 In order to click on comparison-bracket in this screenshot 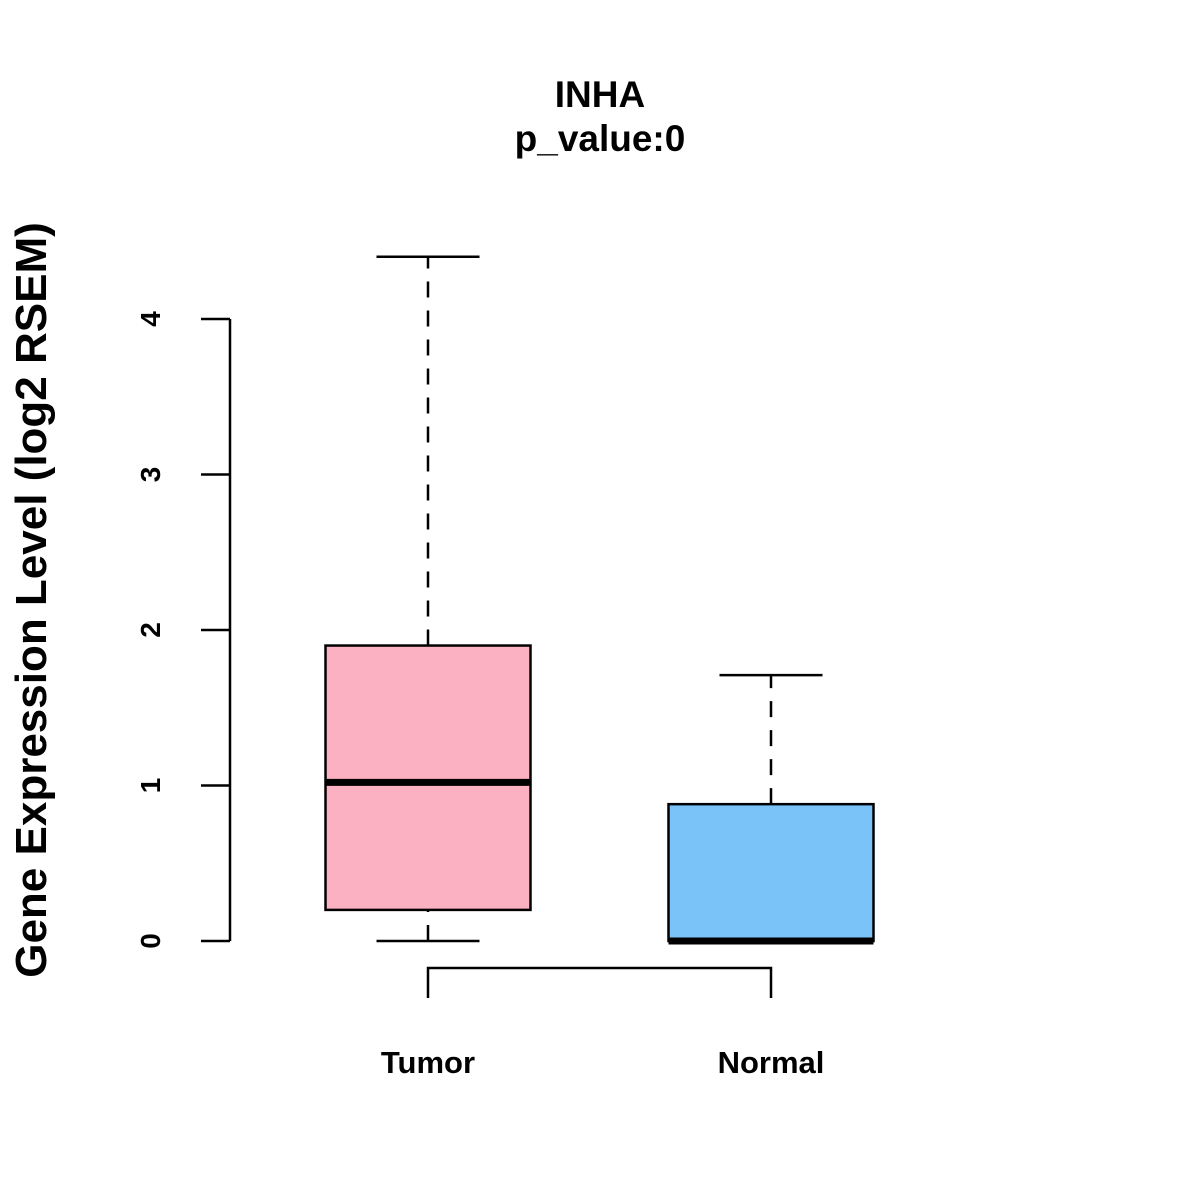, I will do `click(599, 982)`.